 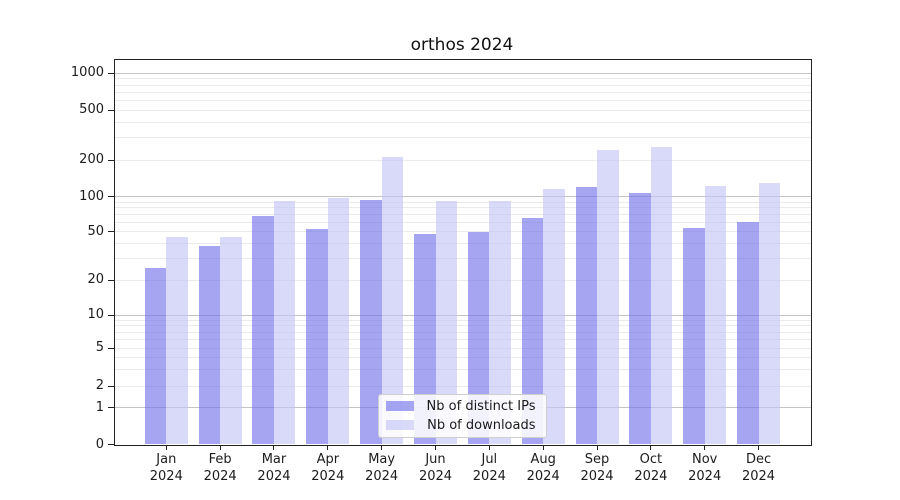 I want to click on bar-distinct-ips-aug, so click(x=532, y=331).